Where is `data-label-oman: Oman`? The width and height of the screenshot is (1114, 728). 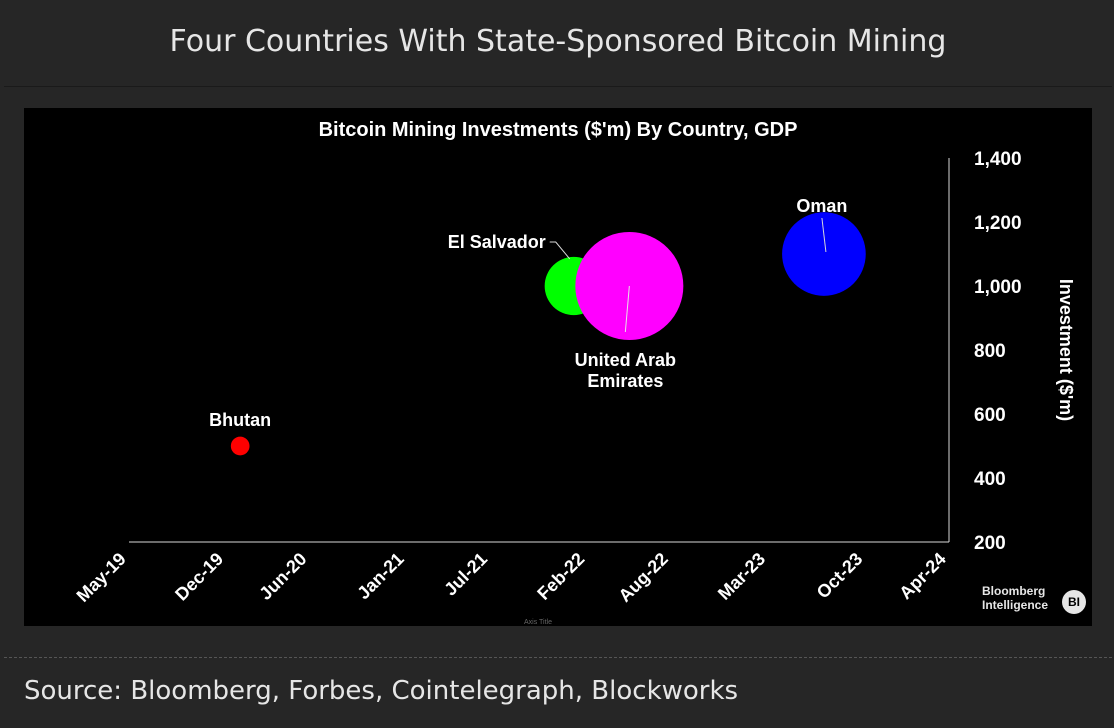 data-label-oman: Oman is located at coordinates (821, 206).